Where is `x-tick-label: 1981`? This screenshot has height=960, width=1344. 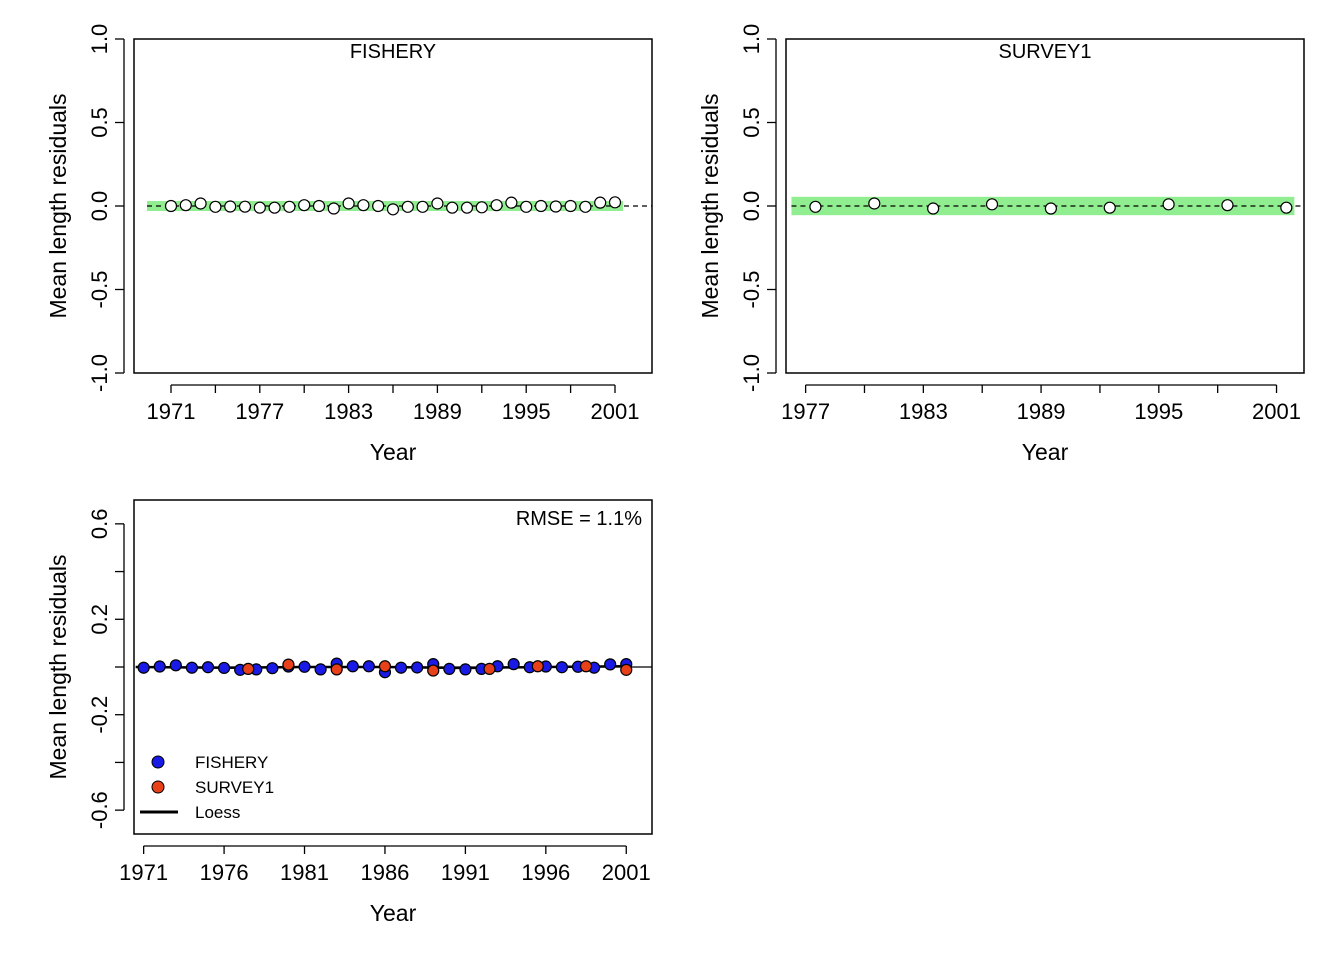
x-tick-label: 1981 is located at coordinates (304, 872).